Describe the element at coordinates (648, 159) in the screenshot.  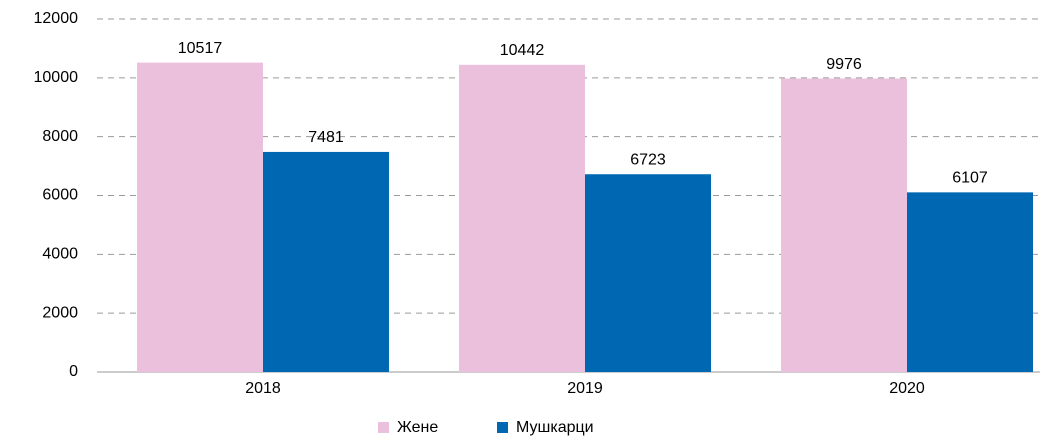
I see `value-label: 6723` at that location.